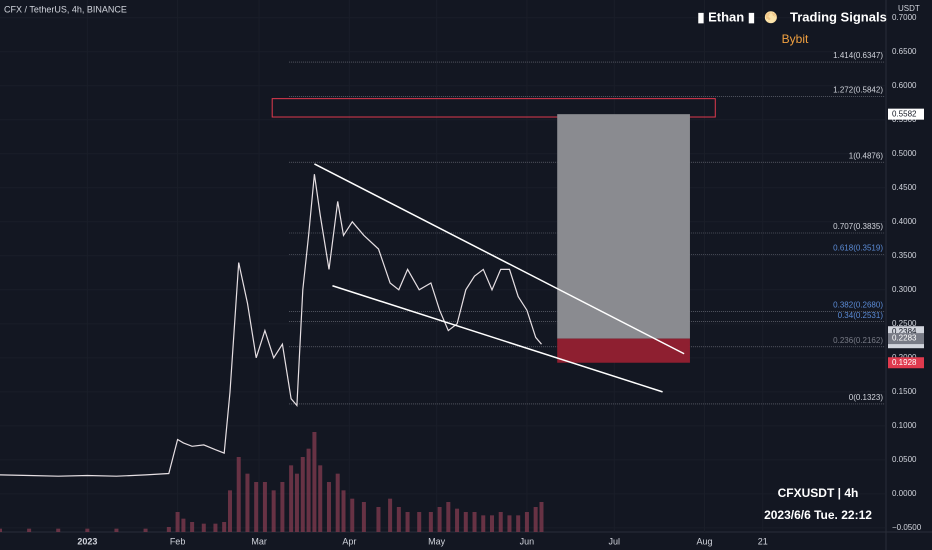  What do you see at coordinates (904, 153) in the screenshot?
I see `y-tick-label: 0.5000` at bounding box center [904, 153].